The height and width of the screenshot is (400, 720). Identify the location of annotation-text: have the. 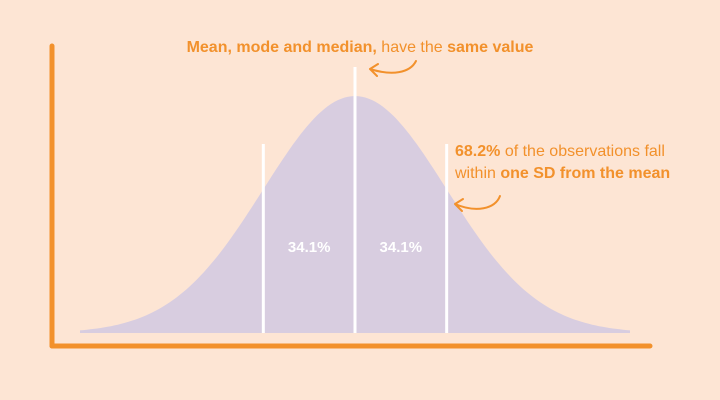
(412, 47).